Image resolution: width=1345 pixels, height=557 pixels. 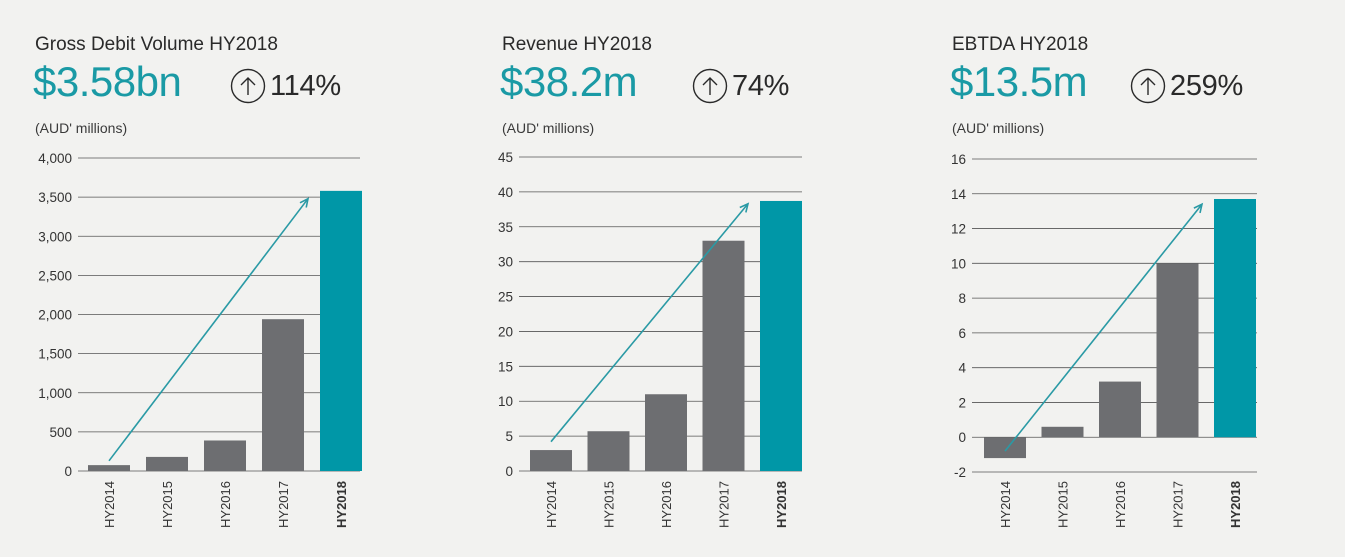 What do you see at coordinates (55, 236) in the screenshot?
I see `y-tick-label: 3,000` at bounding box center [55, 236].